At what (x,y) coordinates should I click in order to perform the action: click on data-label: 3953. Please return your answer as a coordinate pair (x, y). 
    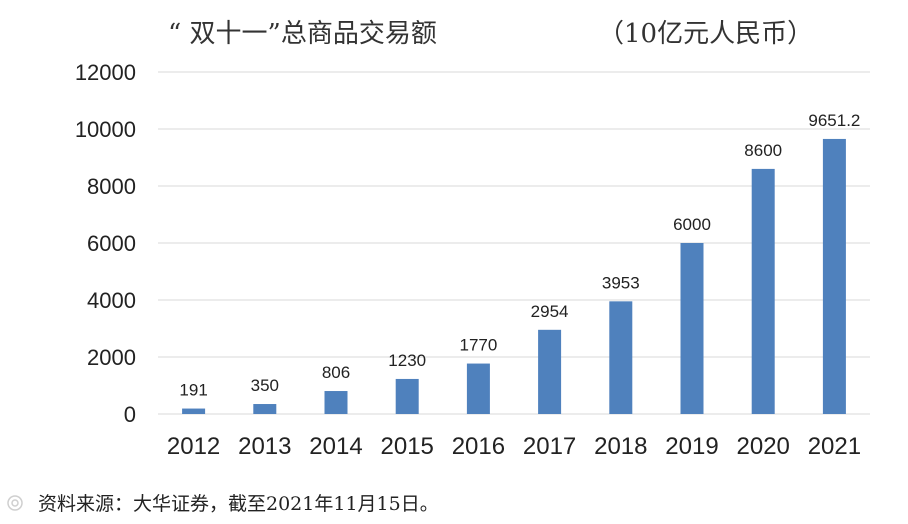
    Looking at the image, I should click on (621, 282).